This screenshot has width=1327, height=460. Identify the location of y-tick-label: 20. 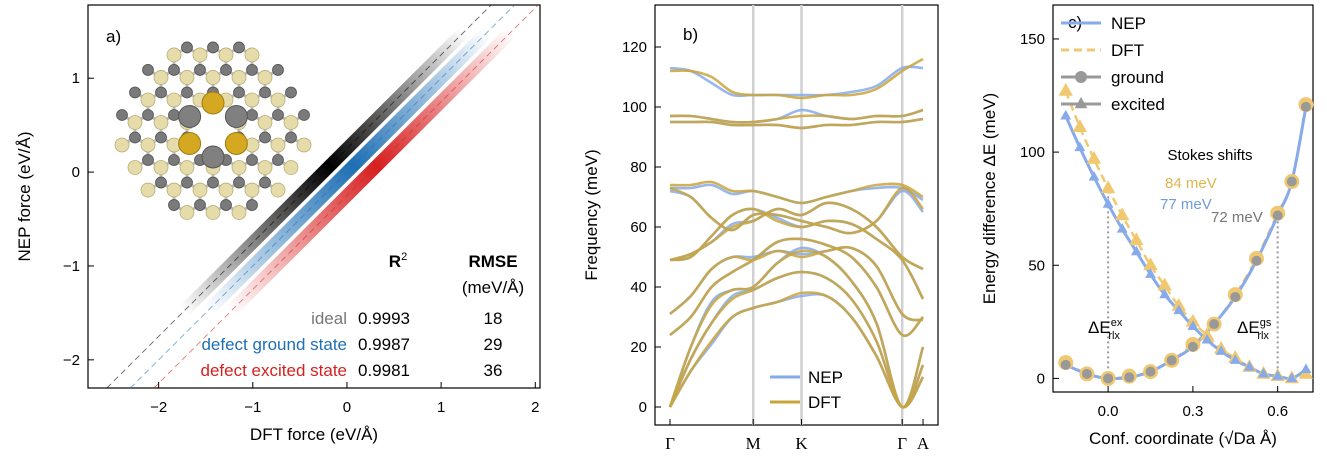
(638, 347).